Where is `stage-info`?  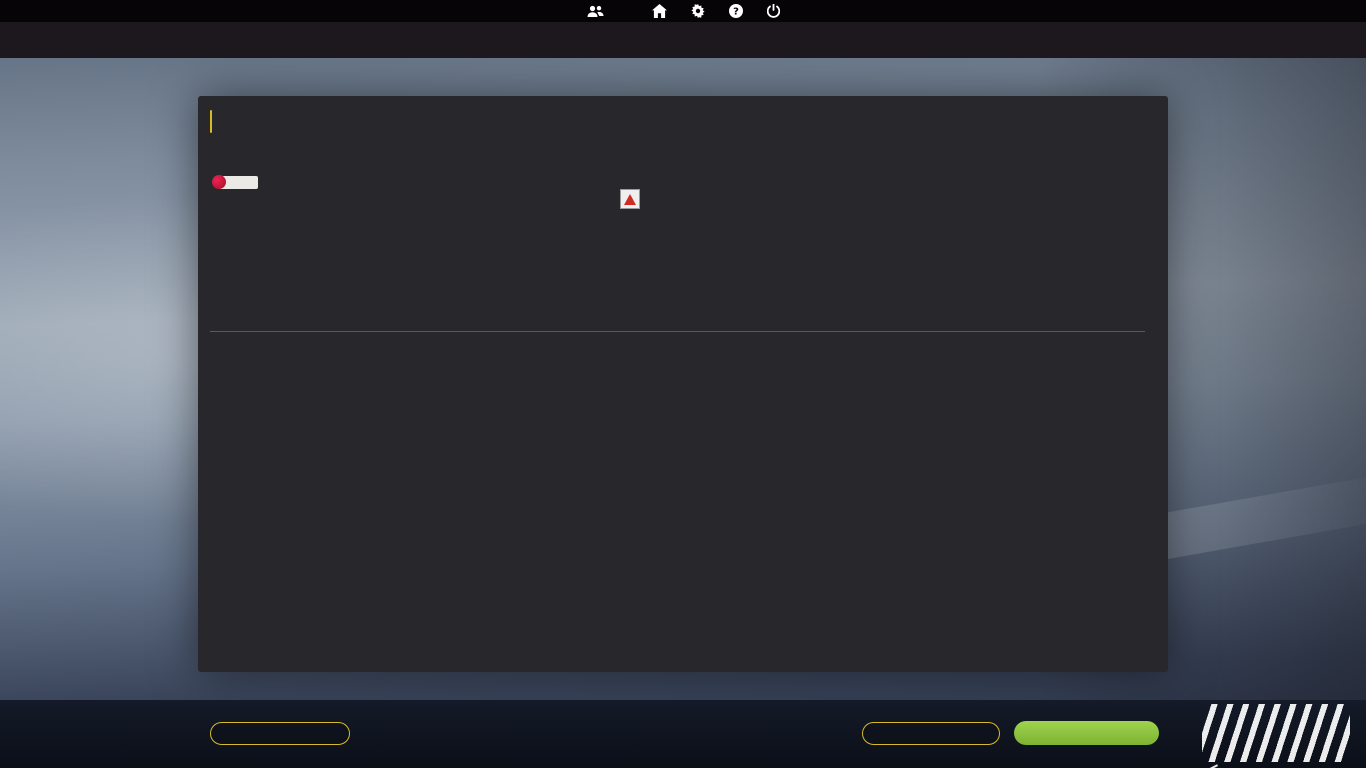 stage-info is located at coordinates (569, 195).